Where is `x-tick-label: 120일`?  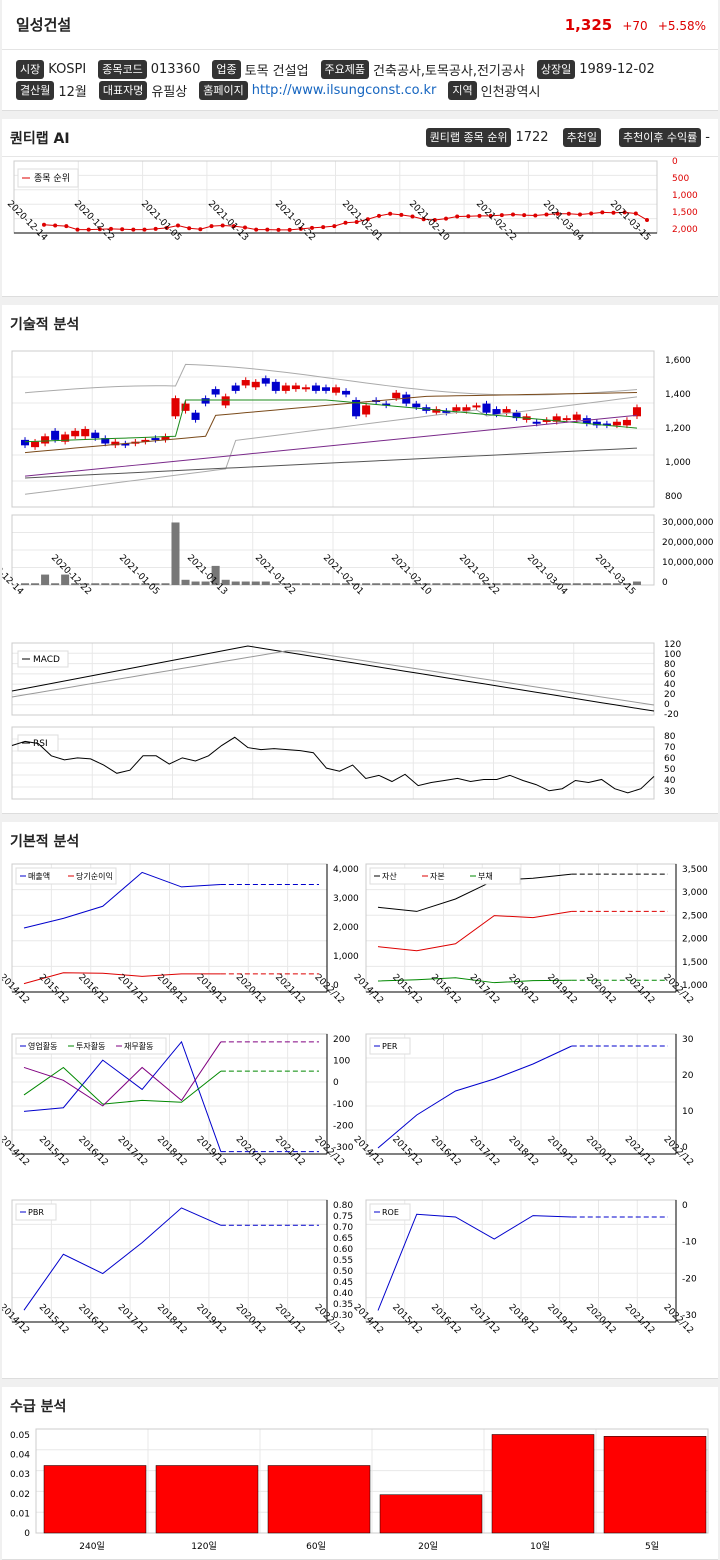
x-tick-label: 120일 is located at coordinates (203, 1546).